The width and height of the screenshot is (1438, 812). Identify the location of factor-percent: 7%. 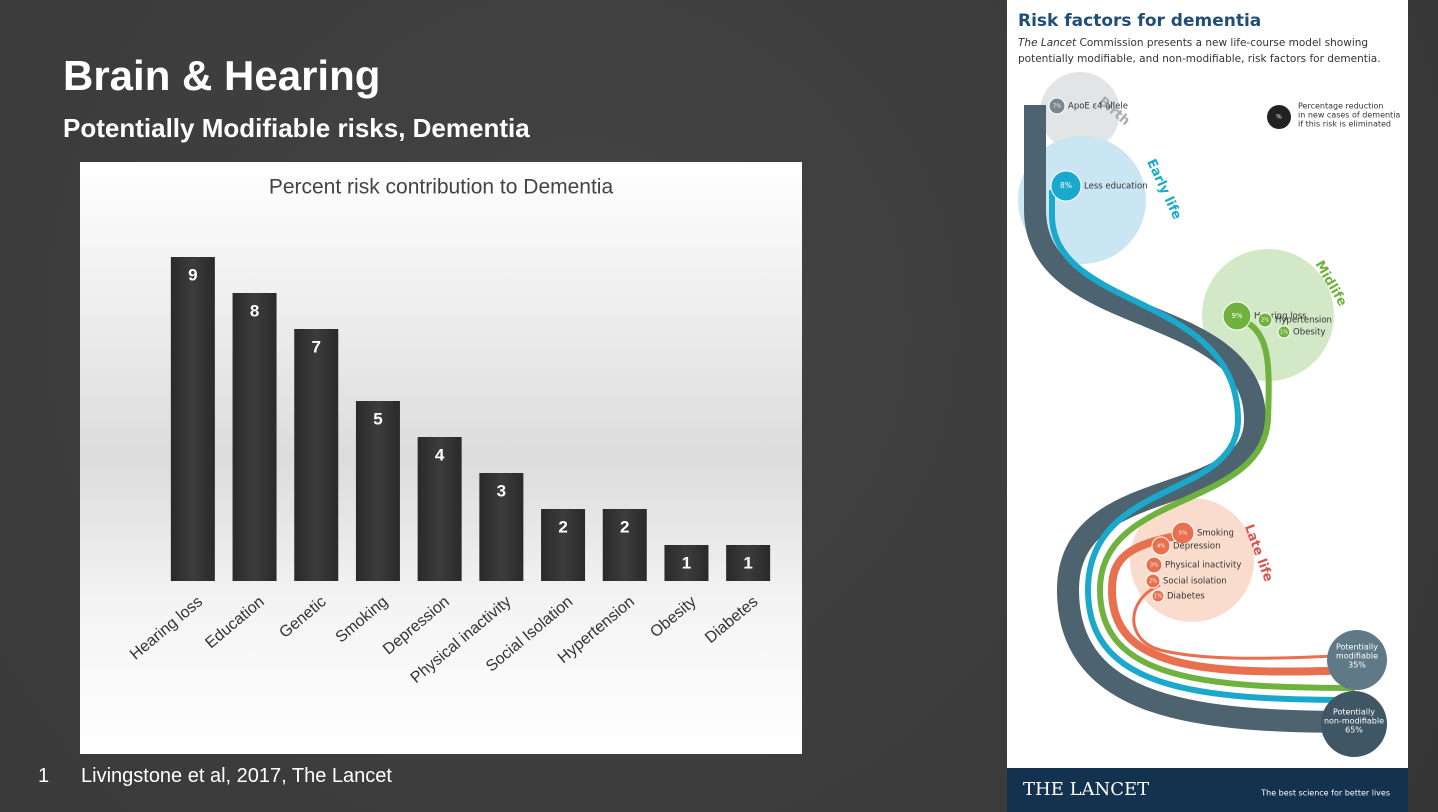
(1057, 107).